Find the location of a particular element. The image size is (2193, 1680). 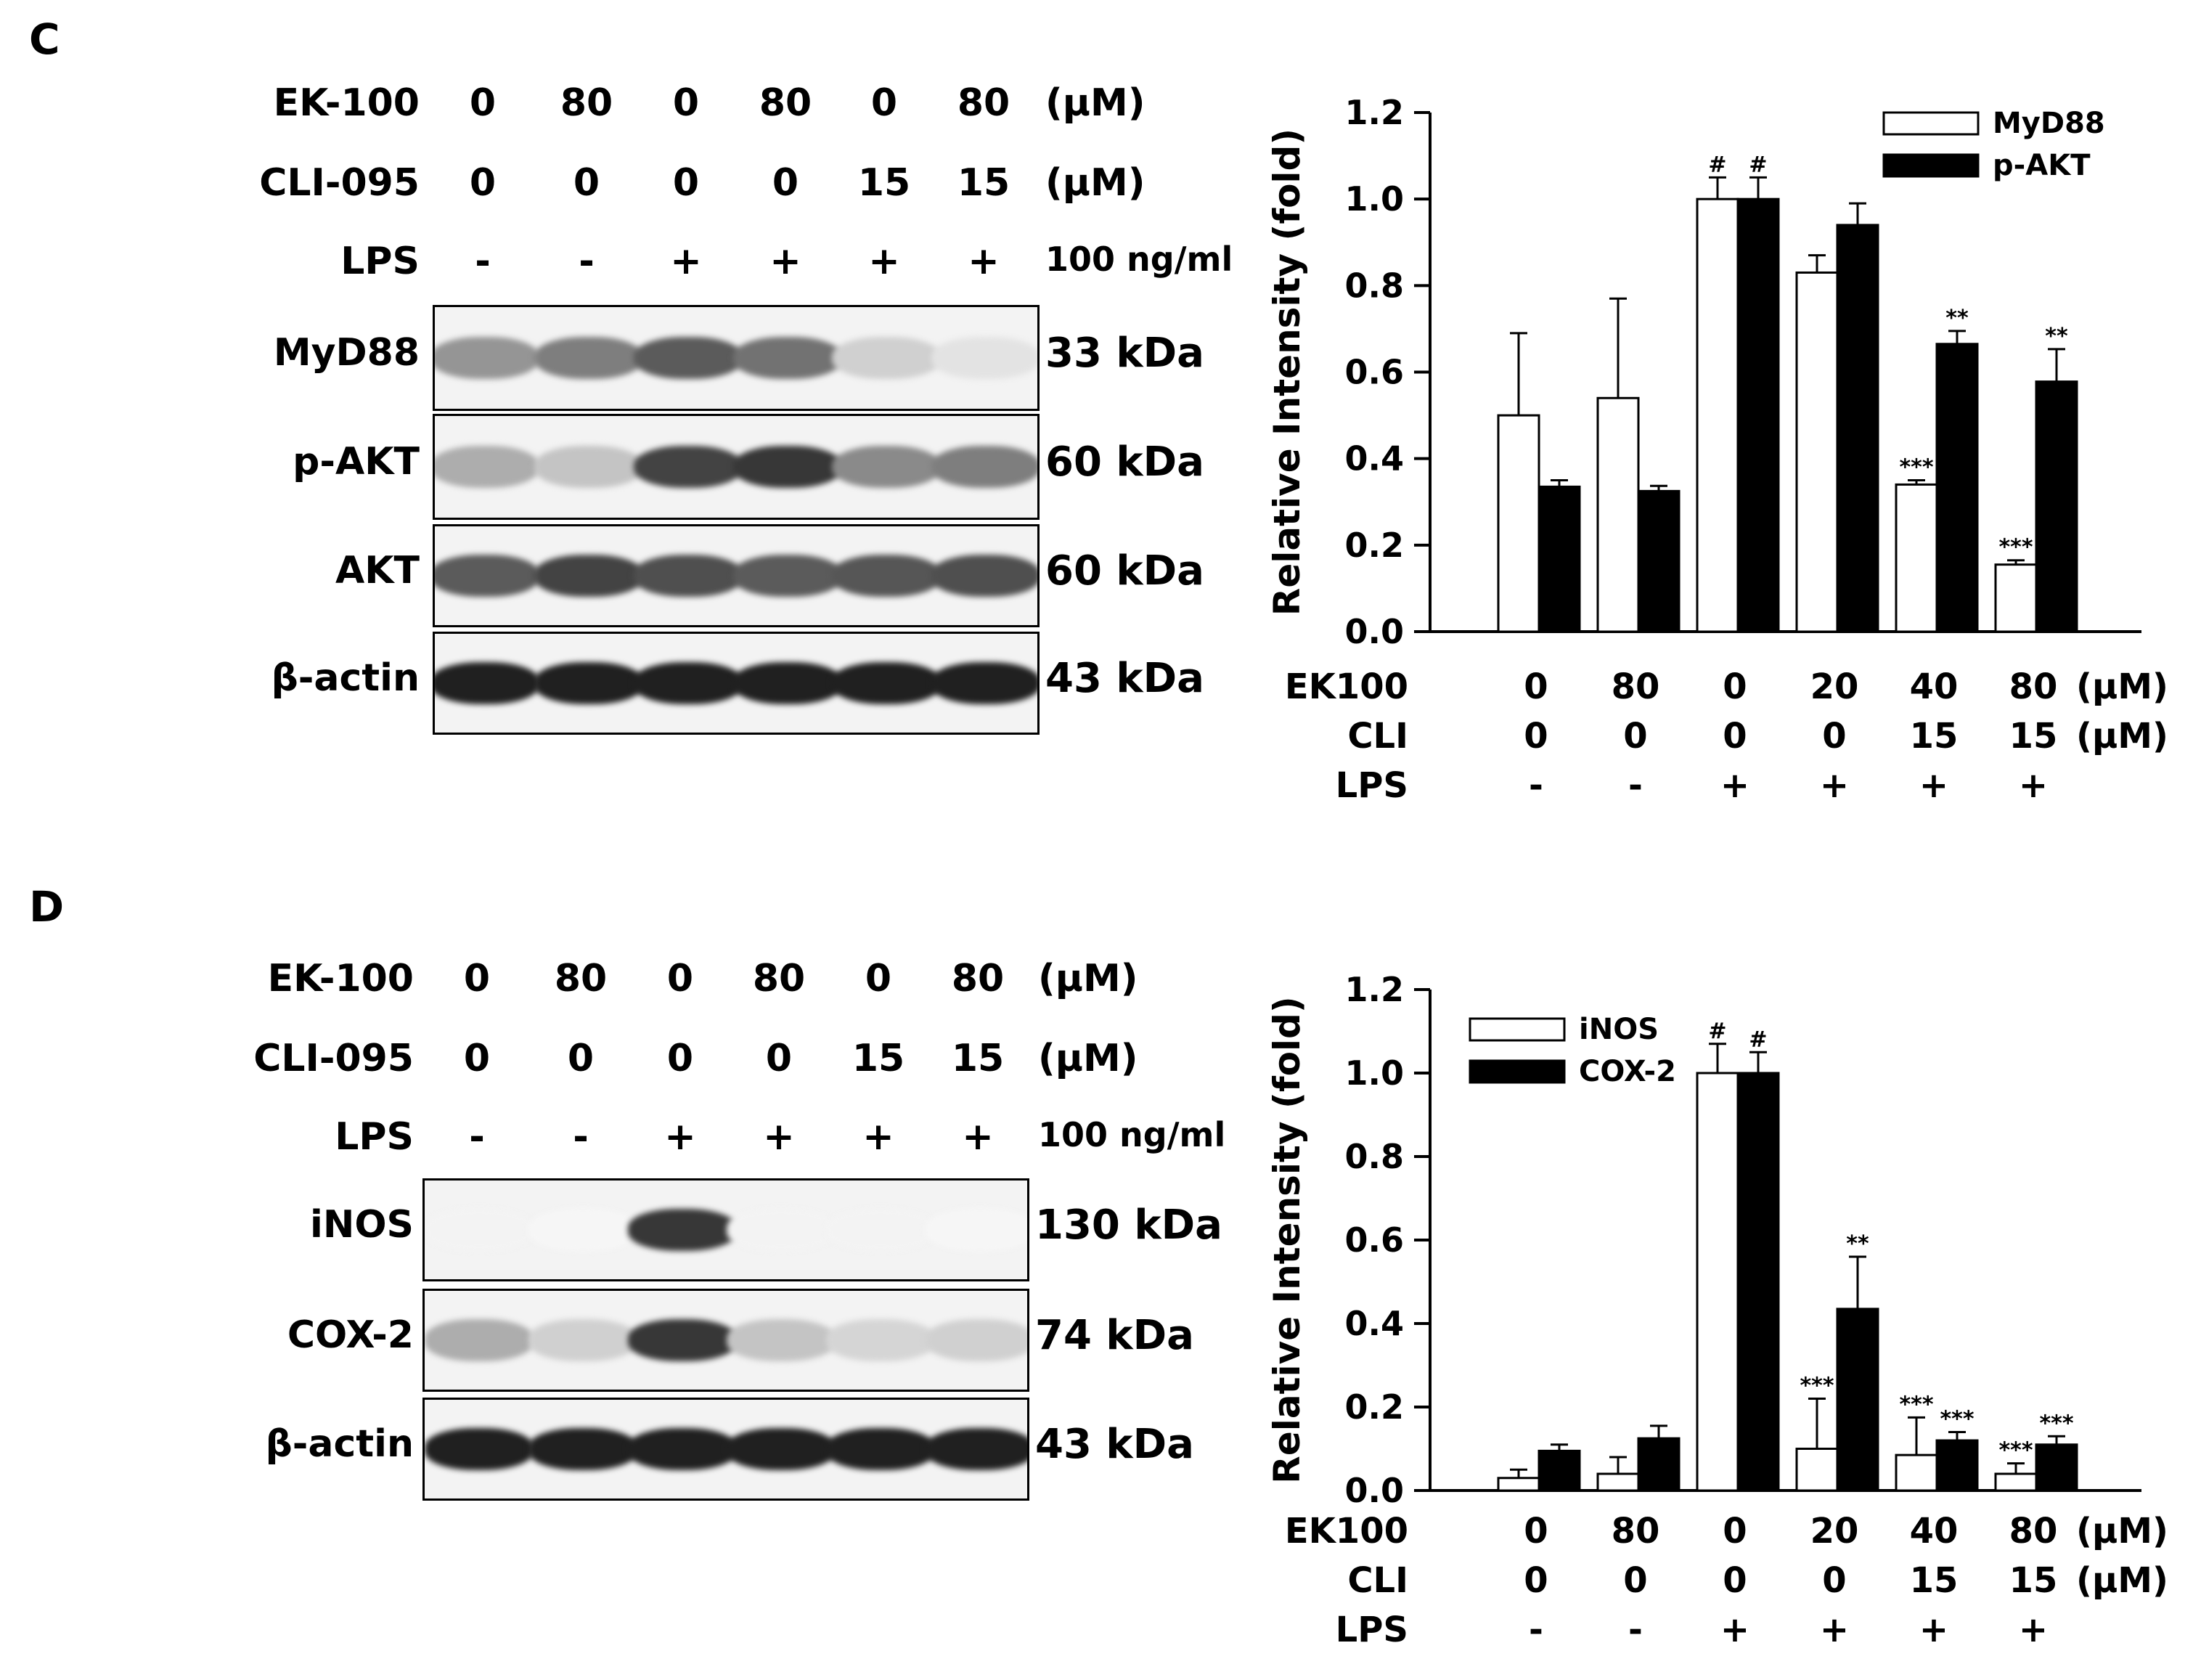

significance-mark: ** is located at coordinates (1858, 1244).